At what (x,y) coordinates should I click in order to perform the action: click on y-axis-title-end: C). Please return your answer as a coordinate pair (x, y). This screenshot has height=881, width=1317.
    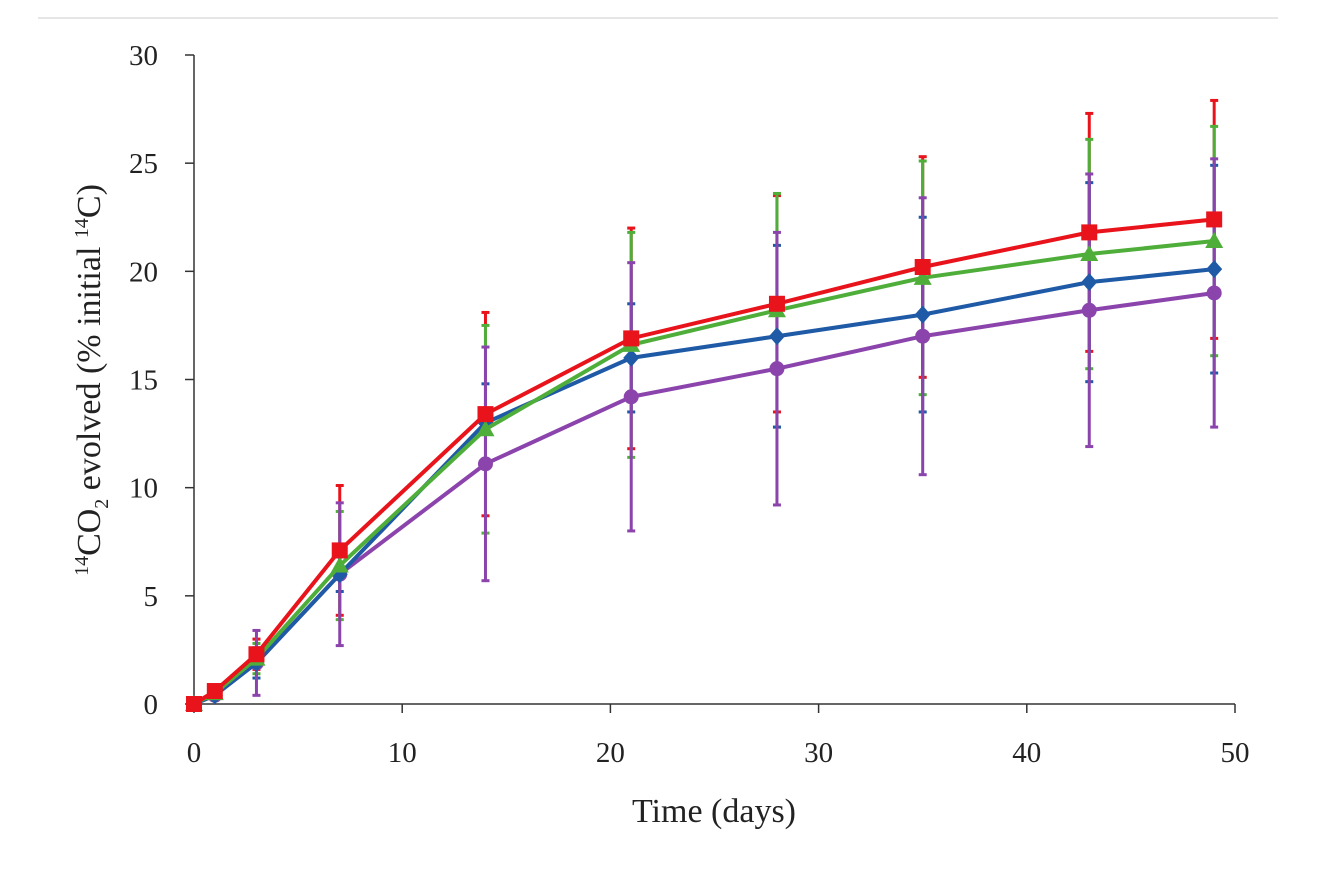
    Looking at the image, I should click on (89, 201).